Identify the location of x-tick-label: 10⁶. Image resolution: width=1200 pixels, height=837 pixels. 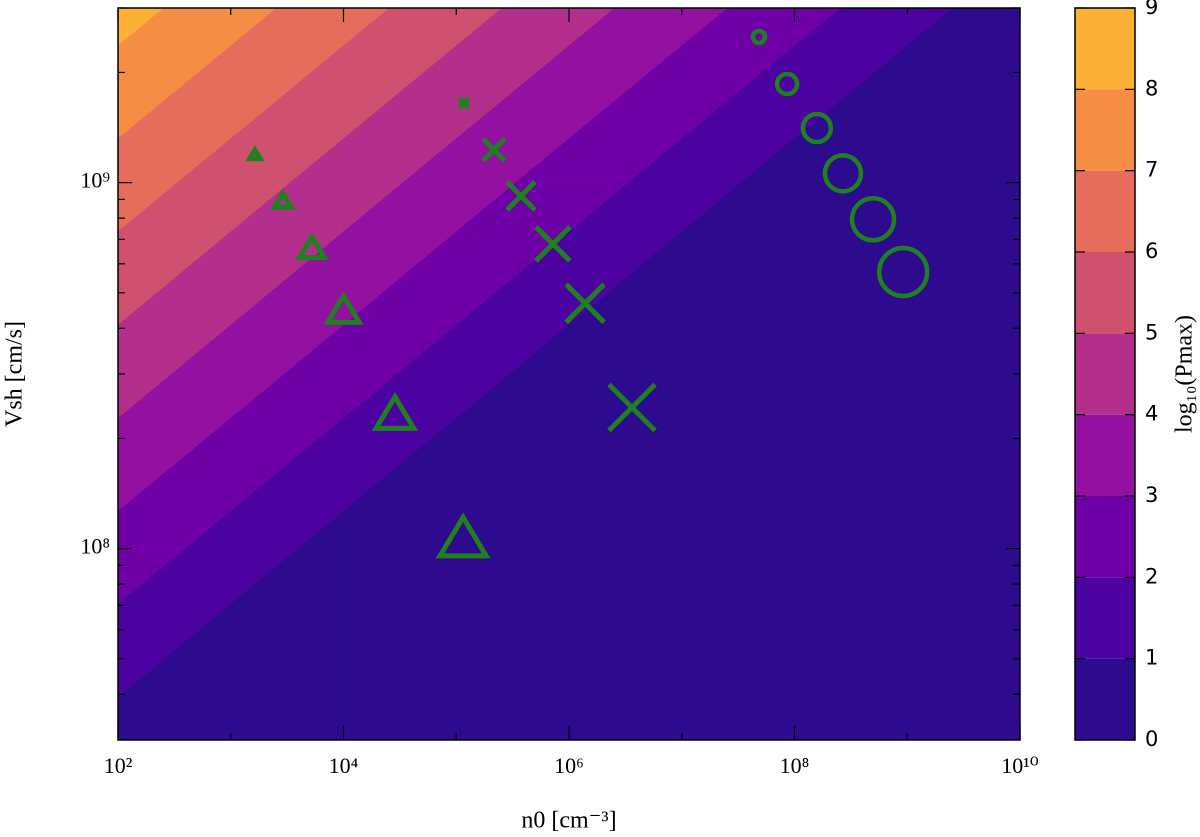
(569, 765).